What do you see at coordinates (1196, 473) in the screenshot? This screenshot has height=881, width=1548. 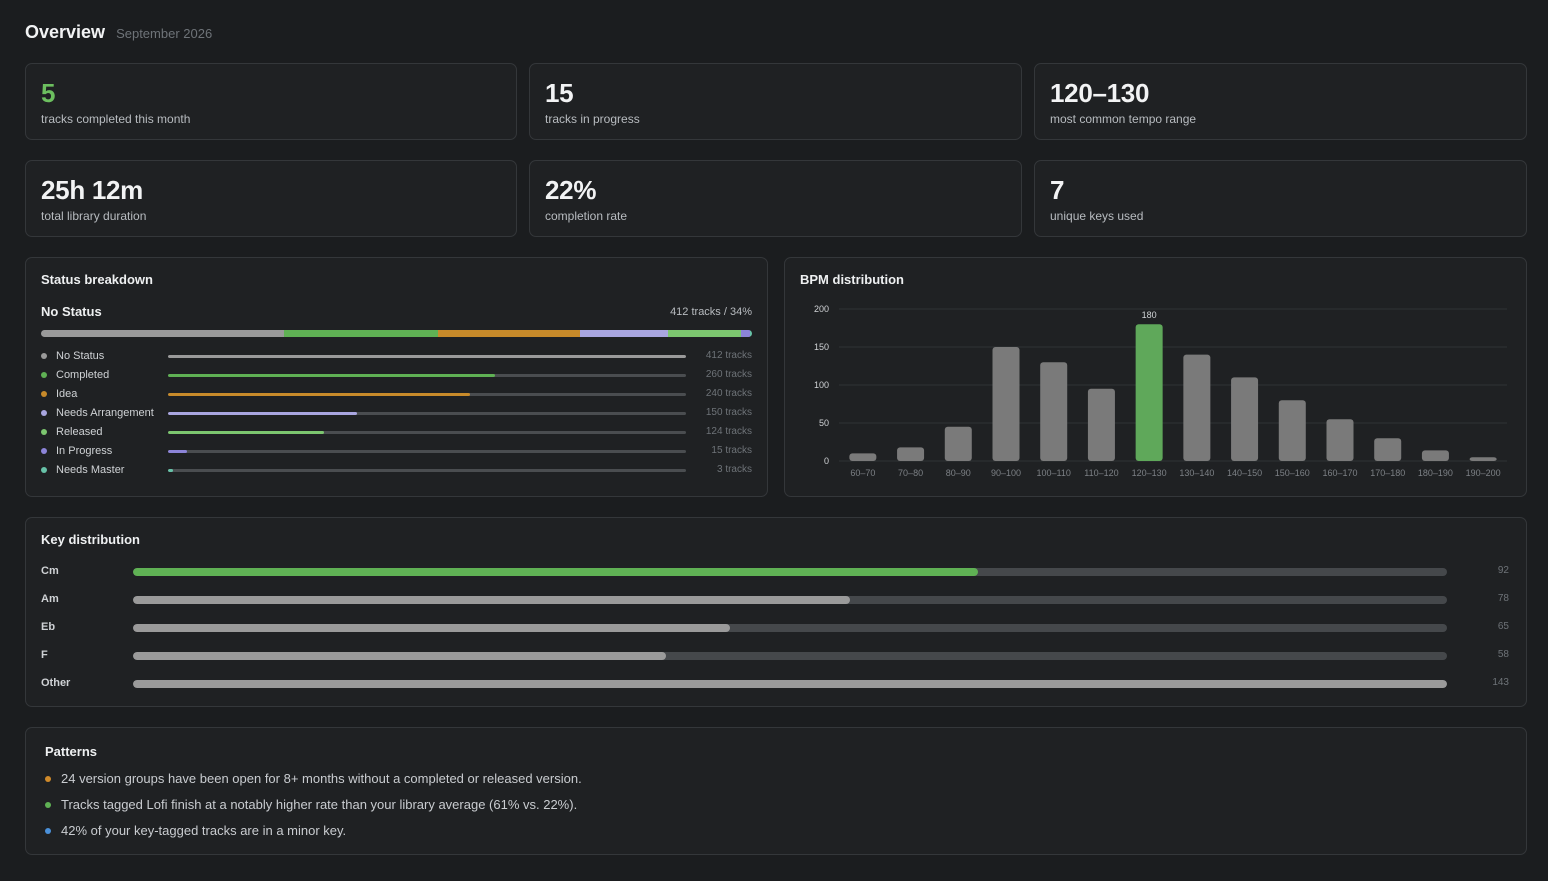 I see `x-tick-label: 130–140` at bounding box center [1196, 473].